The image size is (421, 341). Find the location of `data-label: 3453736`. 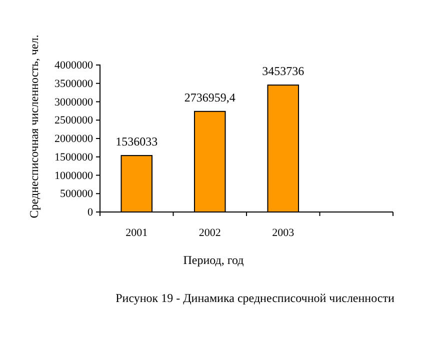

data-label: 3453736 is located at coordinates (283, 71).